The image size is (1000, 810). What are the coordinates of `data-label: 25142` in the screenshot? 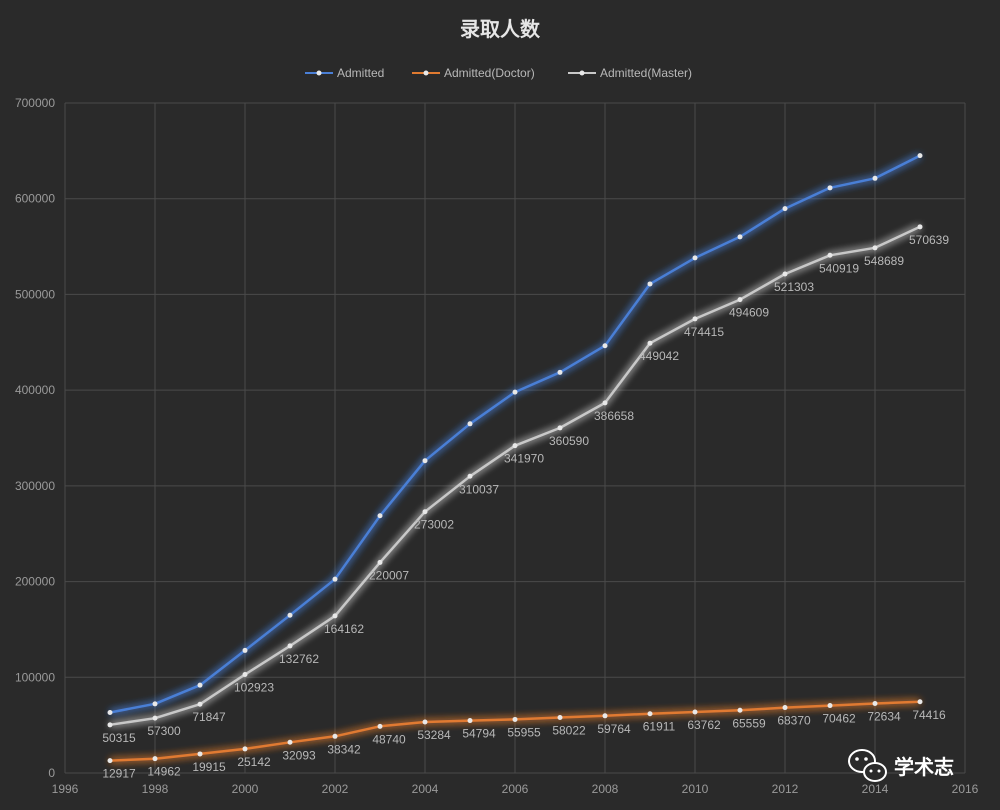 It's located at (254, 762).